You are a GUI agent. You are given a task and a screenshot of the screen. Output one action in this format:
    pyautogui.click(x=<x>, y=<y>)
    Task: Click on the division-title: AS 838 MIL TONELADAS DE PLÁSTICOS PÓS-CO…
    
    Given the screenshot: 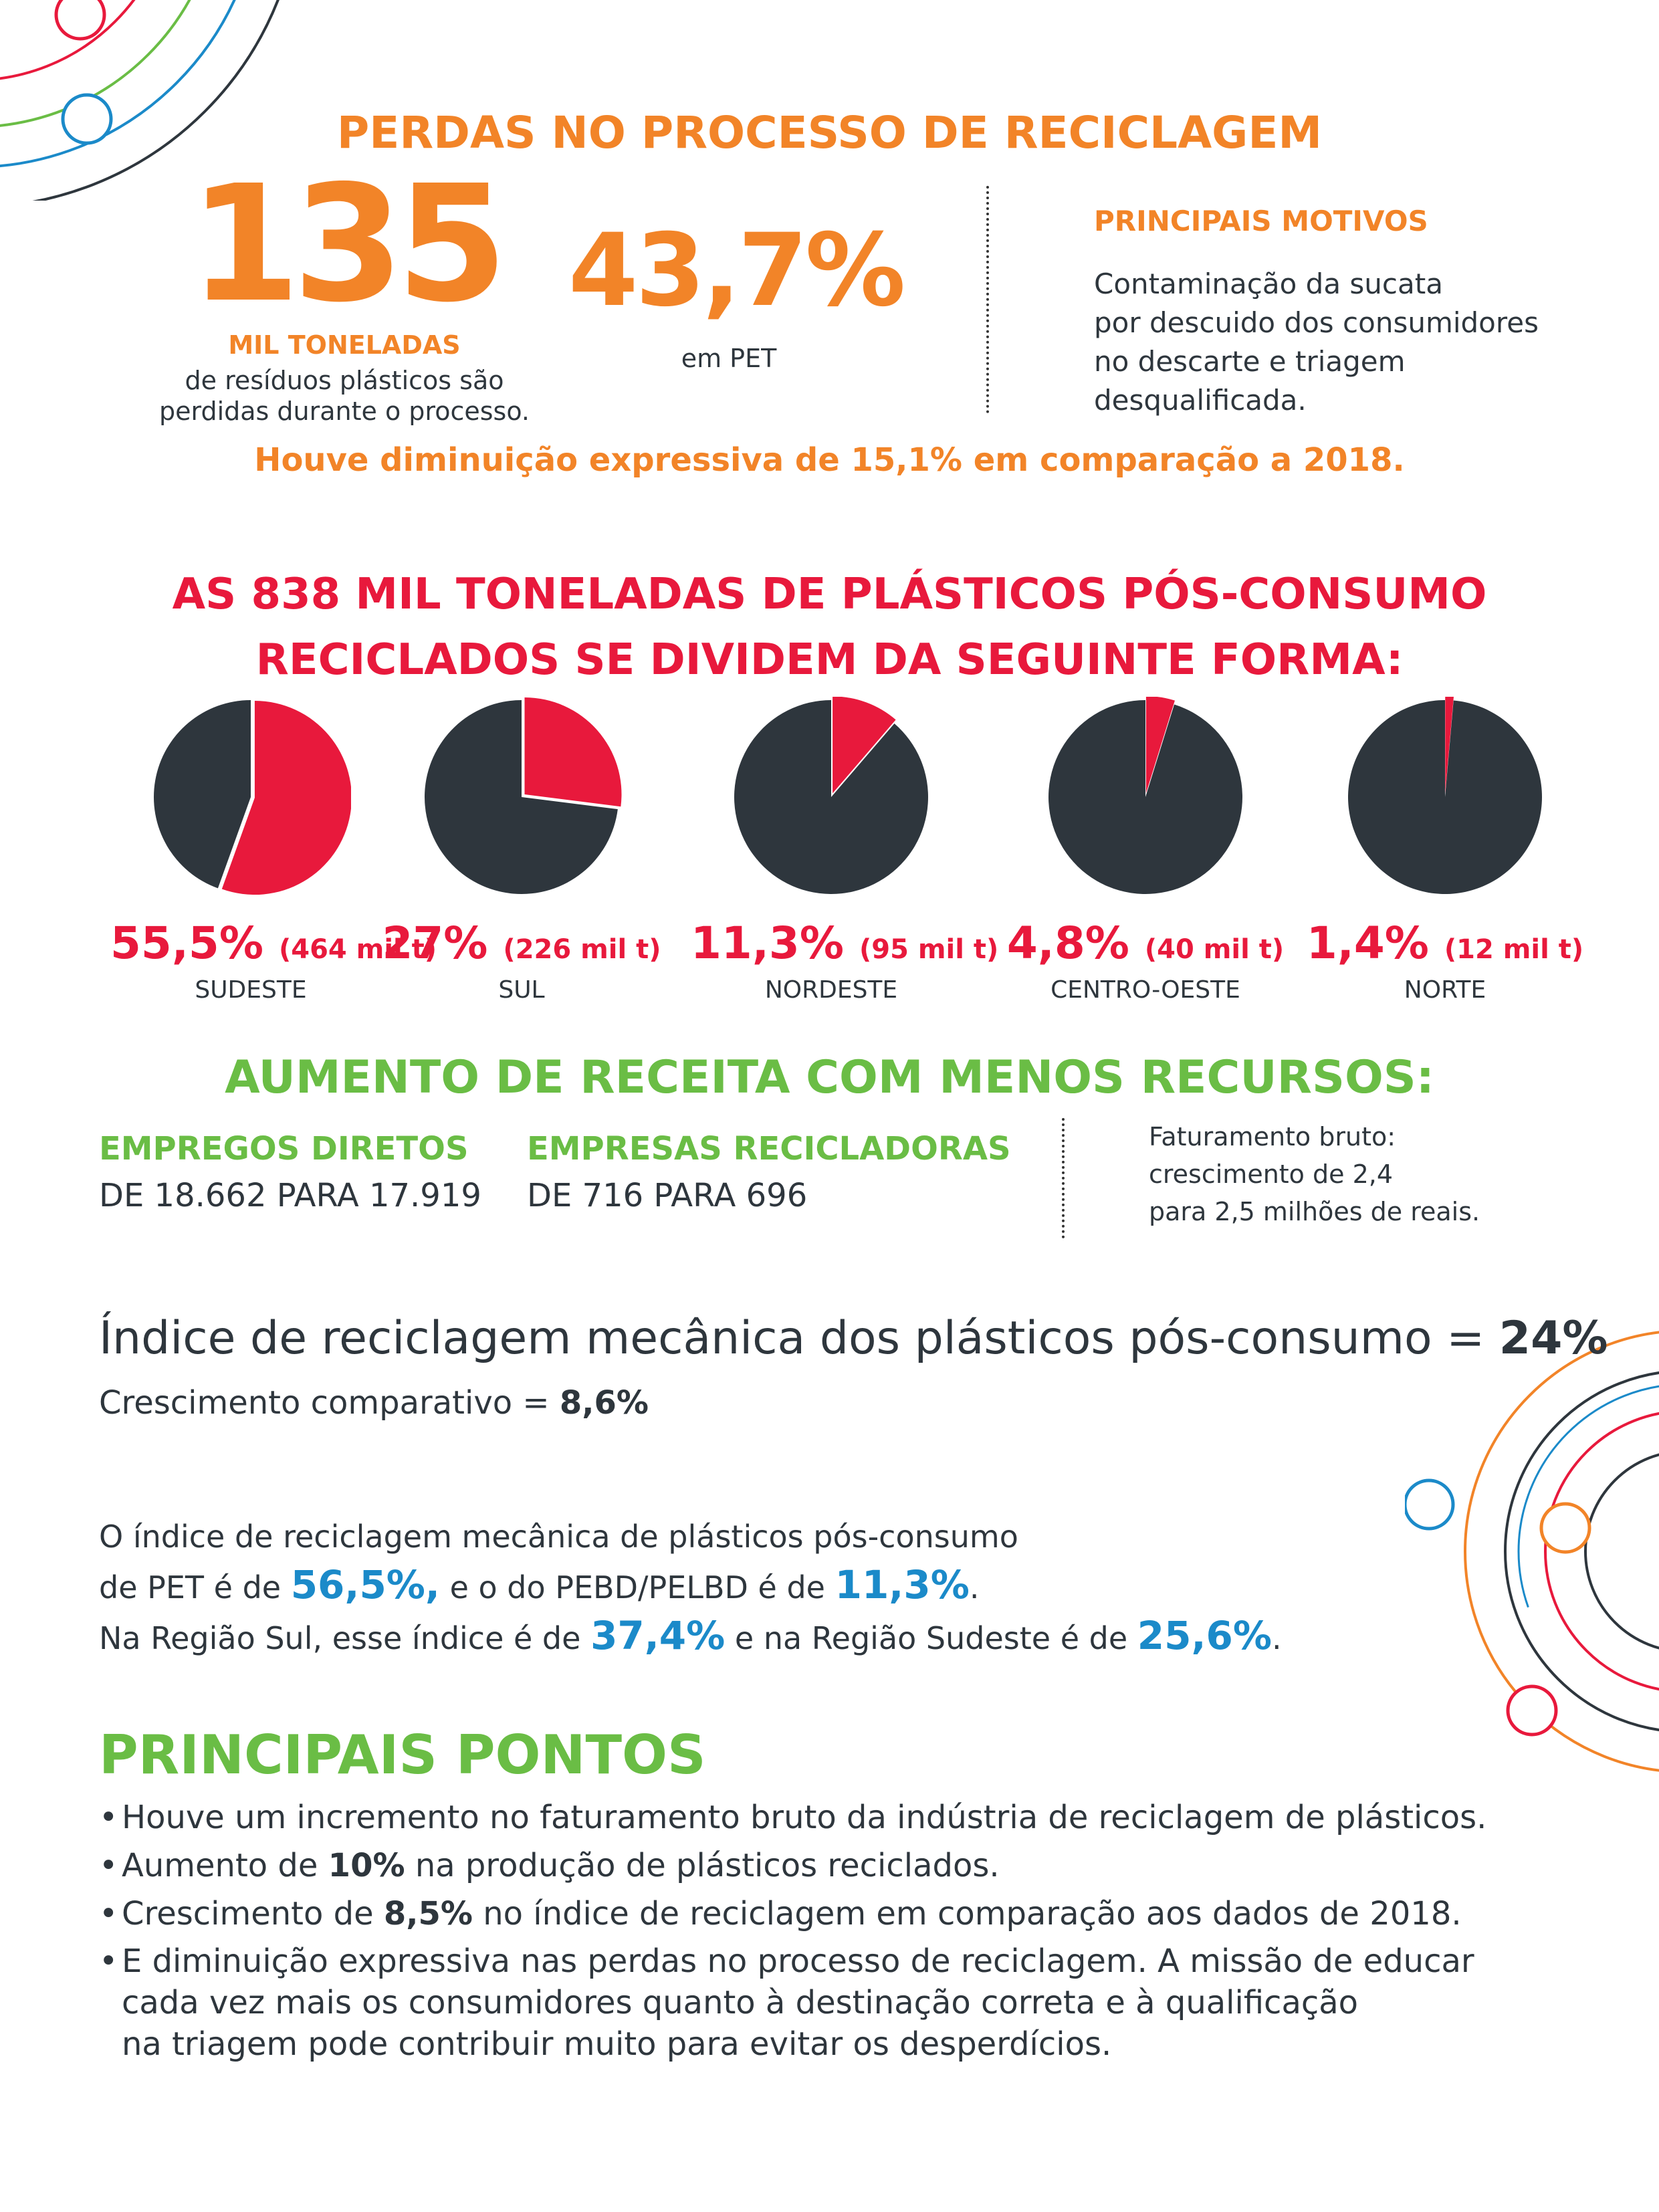 What is the action you would take?
    pyautogui.click(x=829, y=627)
    